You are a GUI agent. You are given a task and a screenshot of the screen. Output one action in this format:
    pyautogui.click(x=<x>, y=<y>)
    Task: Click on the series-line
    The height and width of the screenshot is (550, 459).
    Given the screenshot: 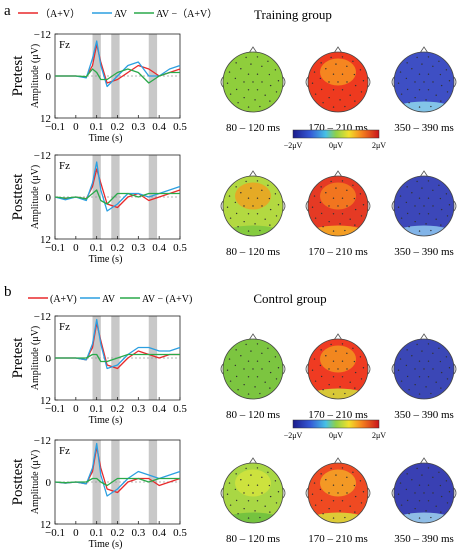 What is the action you would take?
    pyautogui.click(x=117, y=358)
    